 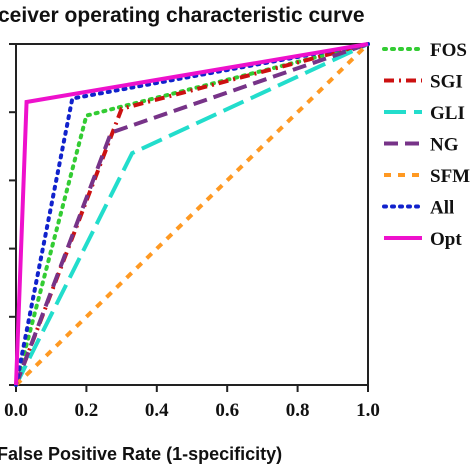 What do you see at coordinates (450, 176) in the screenshot?
I see `legend-label-sfm: SFM` at bounding box center [450, 176].